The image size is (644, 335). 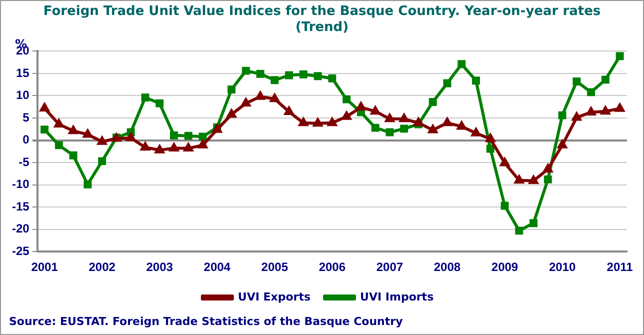 I want to click on y-tick-label: -20, so click(x=21, y=229).